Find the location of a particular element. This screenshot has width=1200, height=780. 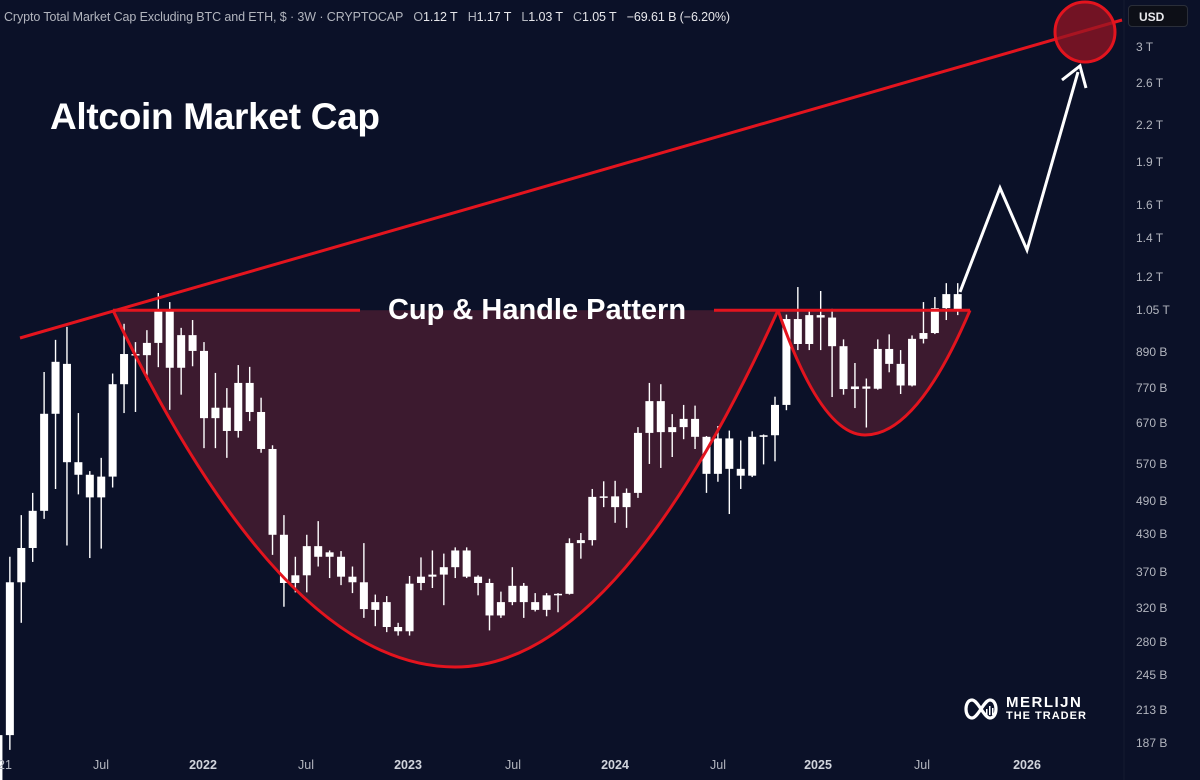

interval: 3W is located at coordinates (306, 17).